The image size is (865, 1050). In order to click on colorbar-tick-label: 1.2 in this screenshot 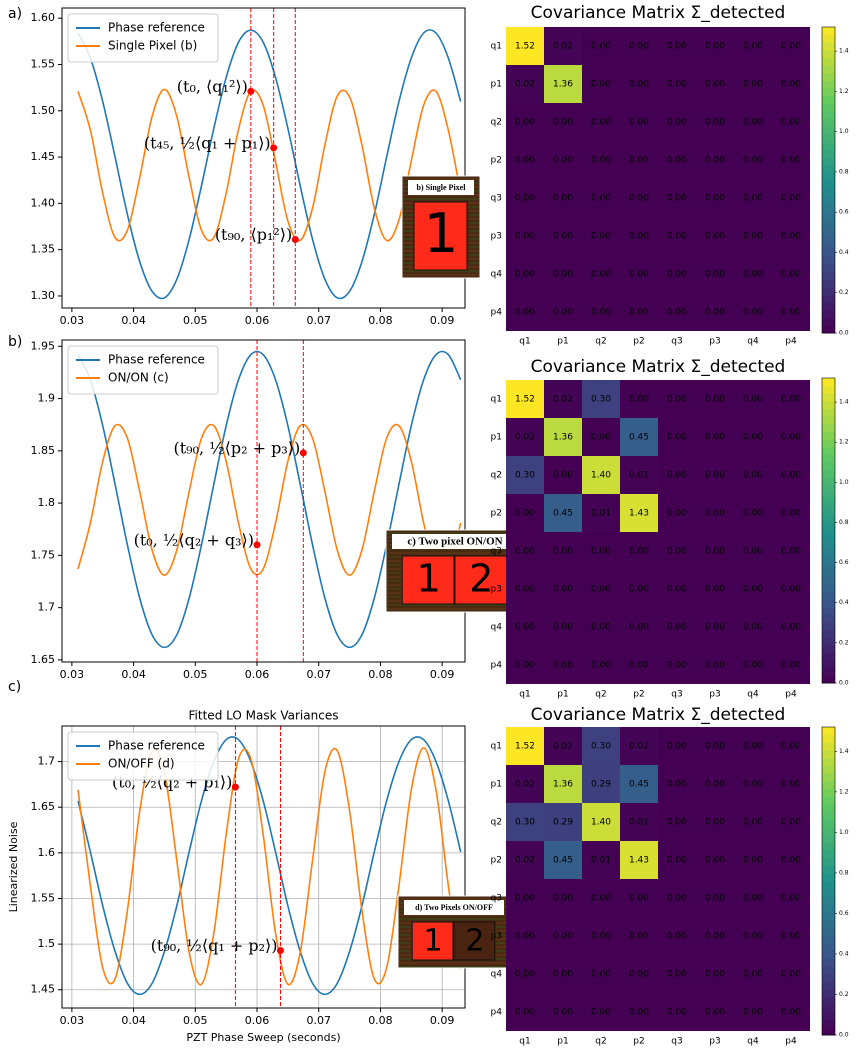, I will do `click(844, 91)`.